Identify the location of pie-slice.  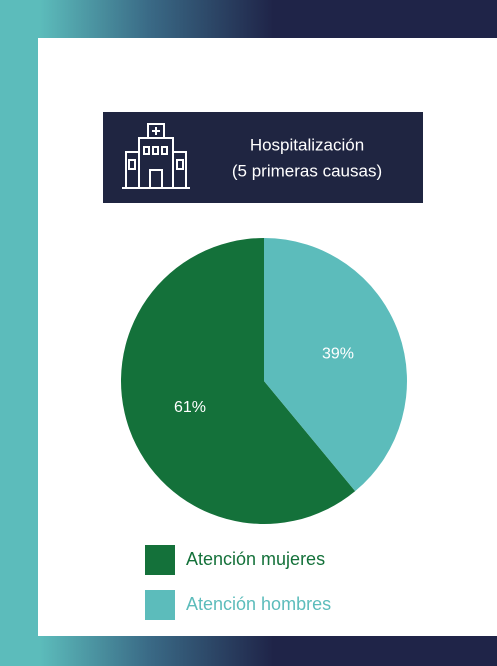
(336, 365).